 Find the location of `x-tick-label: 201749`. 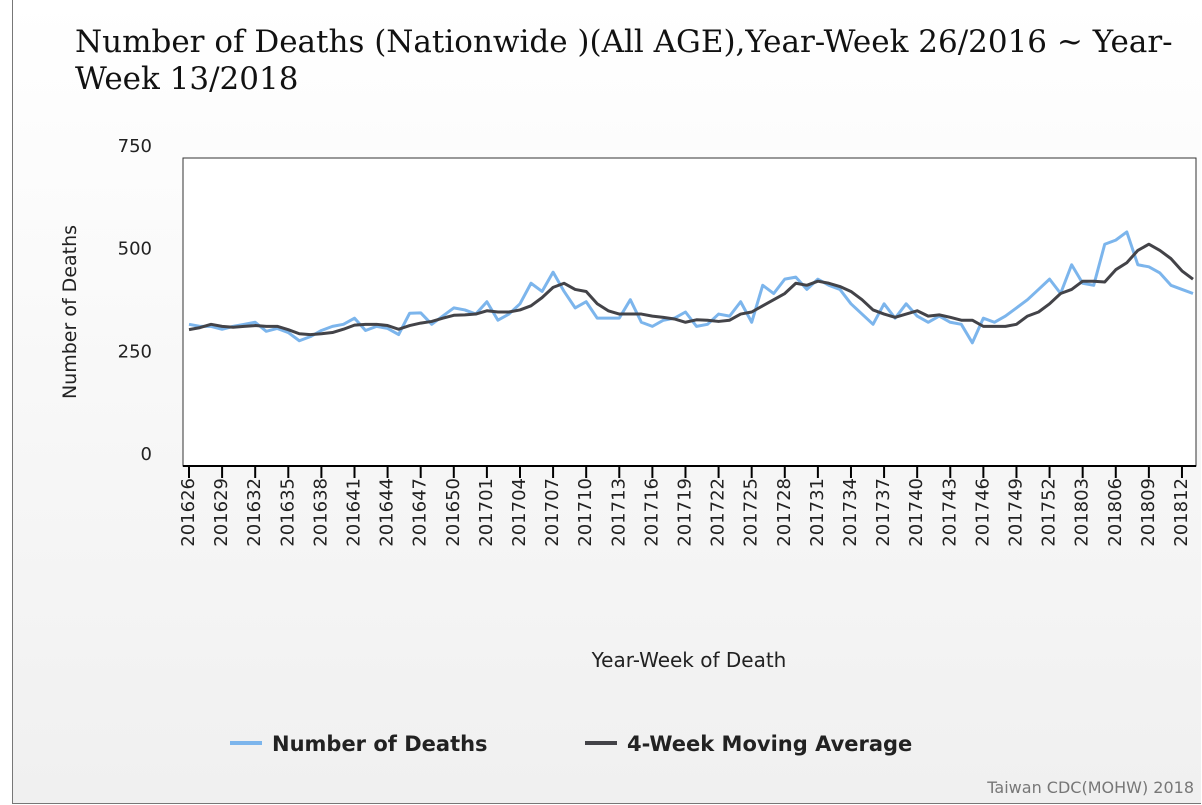

x-tick-label: 201749 is located at coordinates (1015, 512).